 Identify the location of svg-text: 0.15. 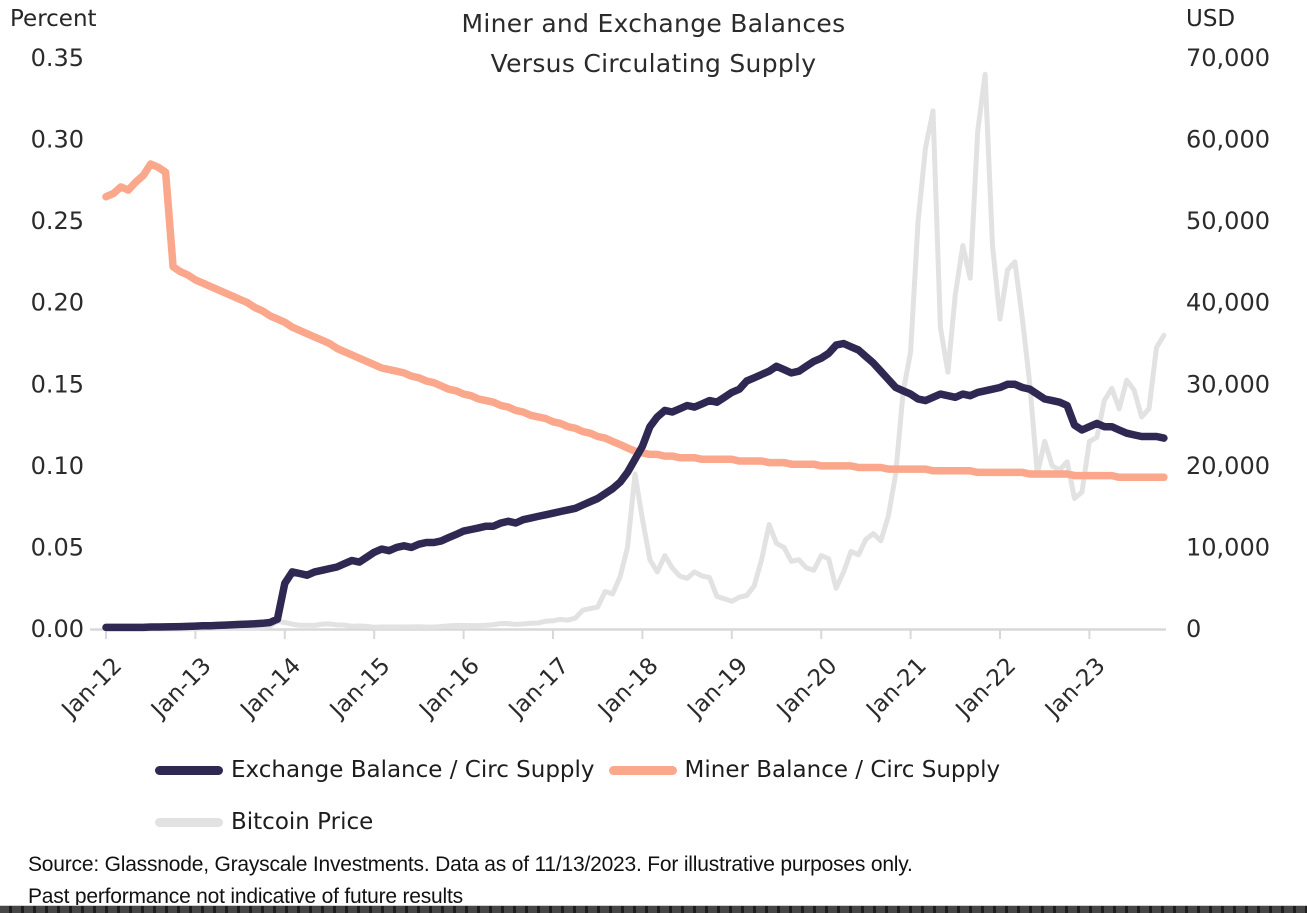
(57, 384).